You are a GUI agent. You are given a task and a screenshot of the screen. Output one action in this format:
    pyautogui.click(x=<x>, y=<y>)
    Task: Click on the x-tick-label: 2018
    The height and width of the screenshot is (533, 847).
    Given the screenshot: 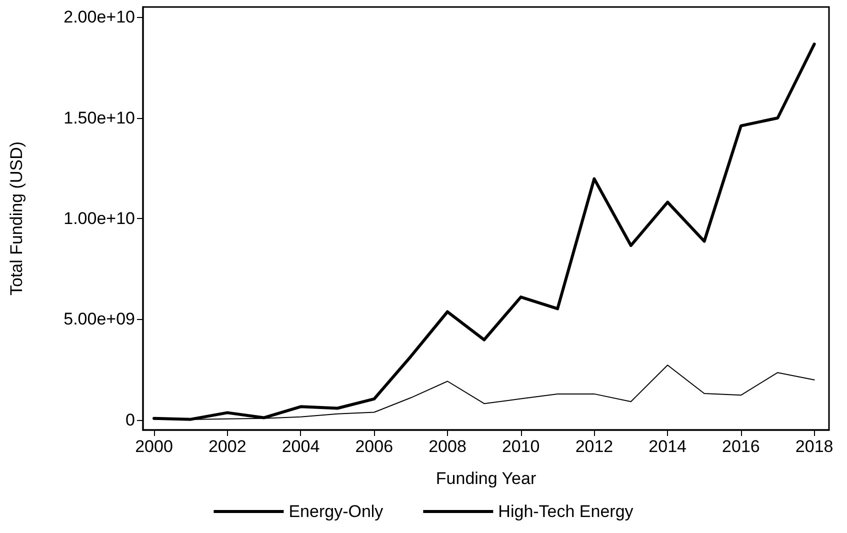 What is the action you would take?
    pyautogui.click(x=814, y=446)
    